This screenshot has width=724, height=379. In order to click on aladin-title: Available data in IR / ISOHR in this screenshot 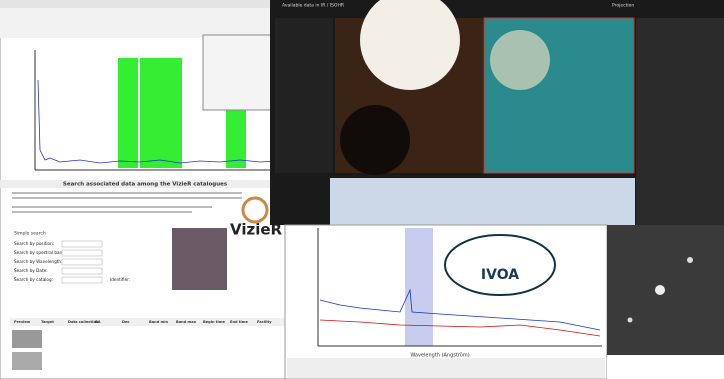, I will do `click(313, 6)`.